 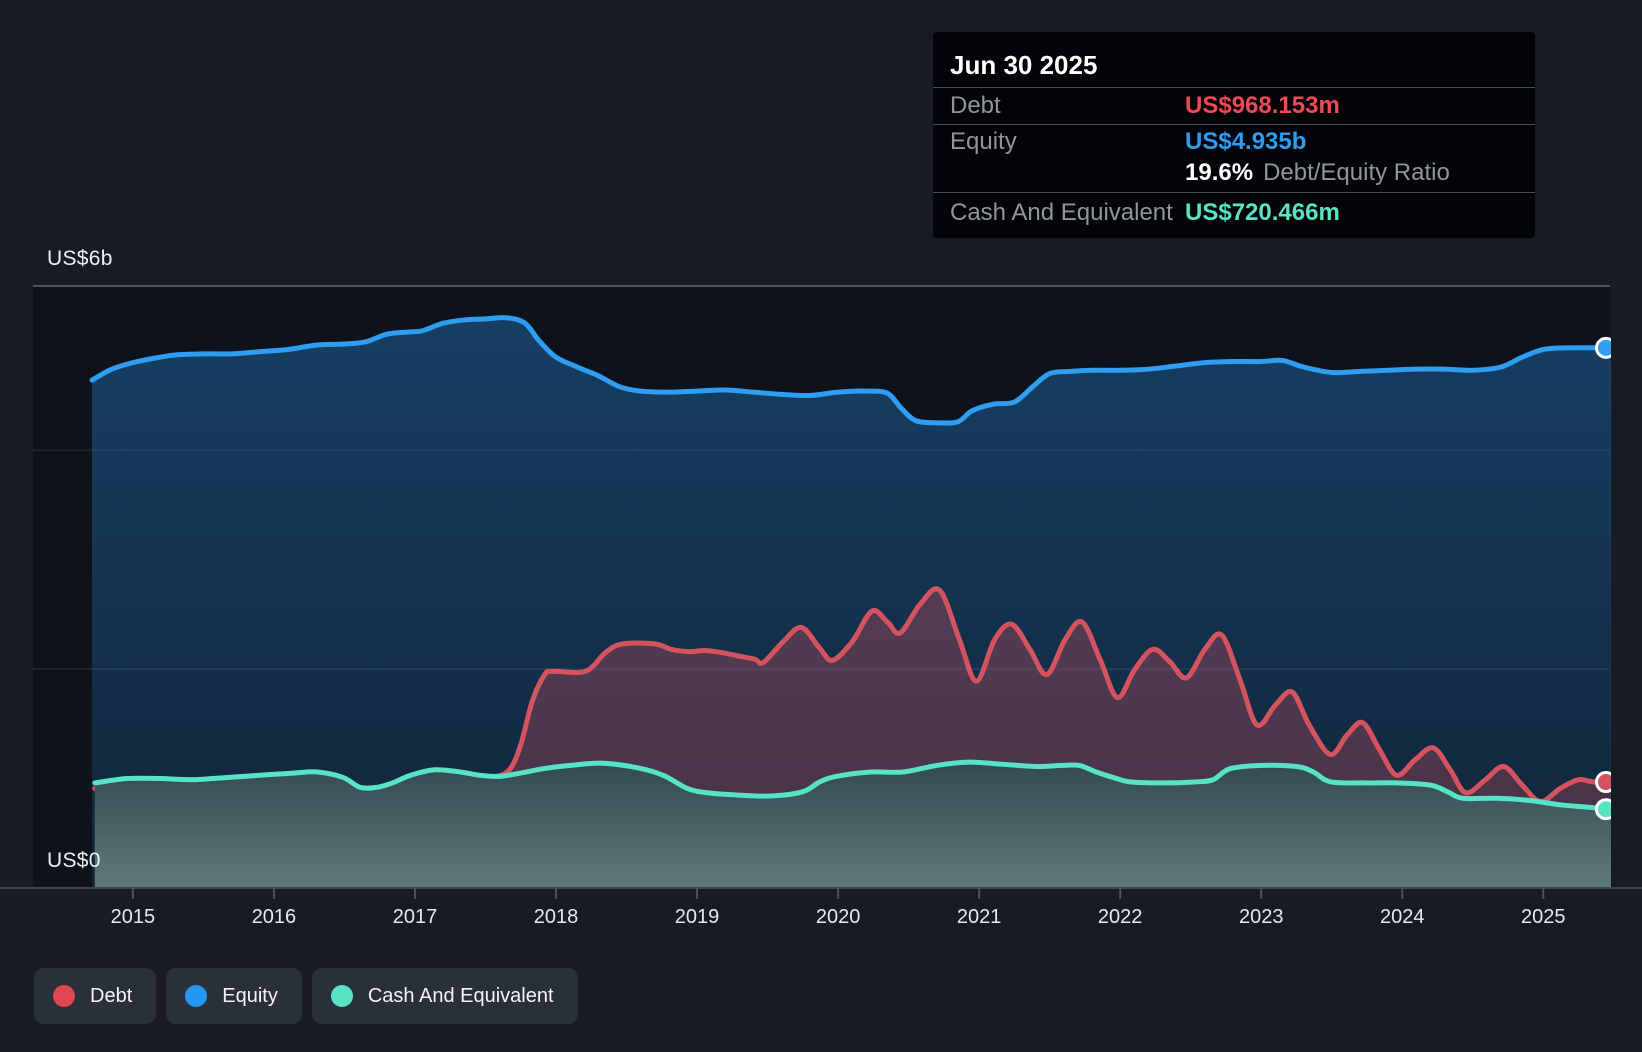 What do you see at coordinates (196, 996) in the screenshot?
I see `equity-legend-dot-icon` at bounding box center [196, 996].